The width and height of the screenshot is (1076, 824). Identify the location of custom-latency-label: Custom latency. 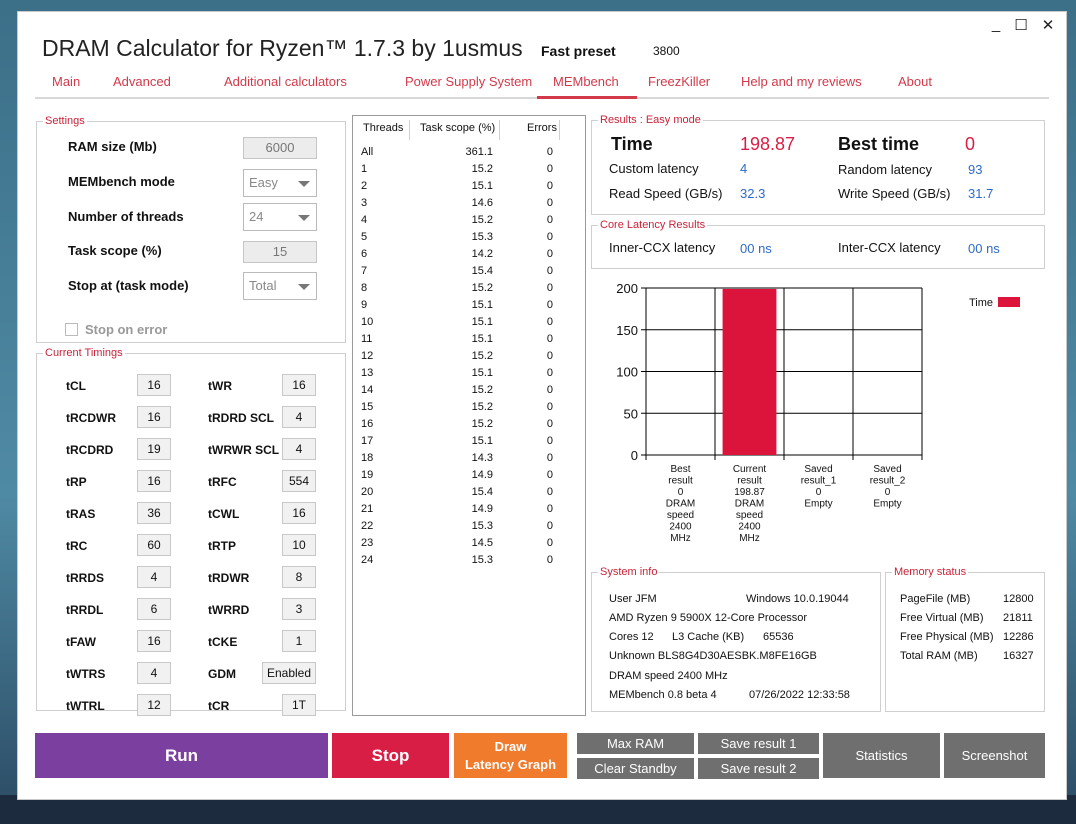
(654, 168).